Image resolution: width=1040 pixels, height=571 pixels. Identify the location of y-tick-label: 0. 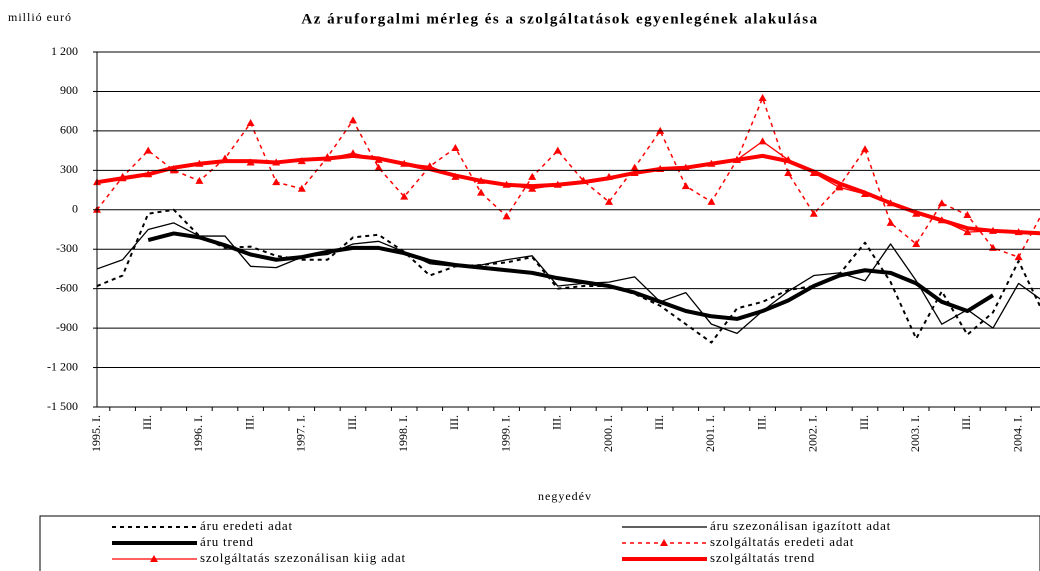
(75, 209).